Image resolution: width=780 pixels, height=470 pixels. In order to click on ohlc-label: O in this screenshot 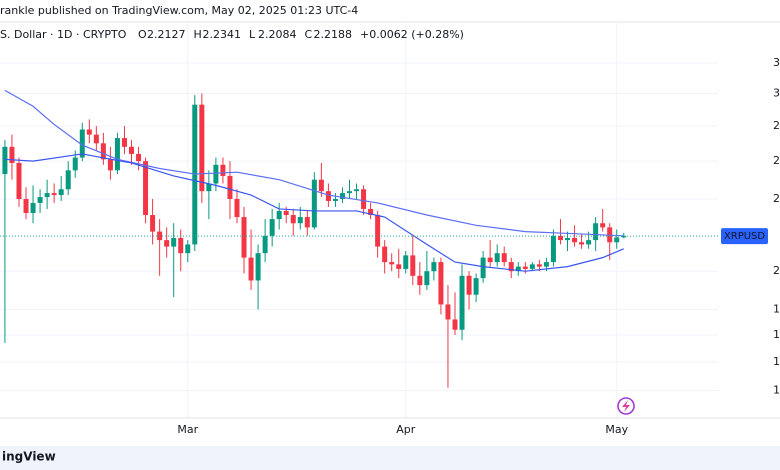, I will do `click(142, 34)`.